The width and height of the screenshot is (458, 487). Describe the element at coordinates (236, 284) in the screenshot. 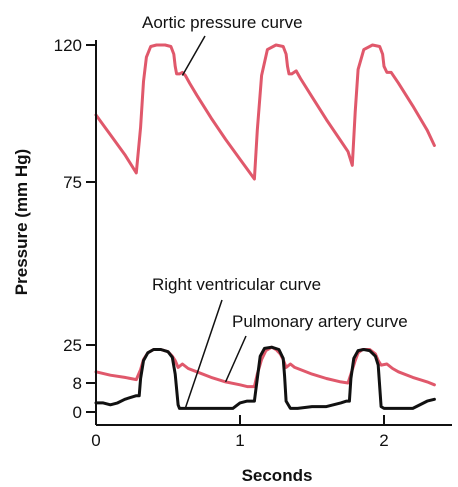

I see `annotation-label: Right ventricular curve` at that location.